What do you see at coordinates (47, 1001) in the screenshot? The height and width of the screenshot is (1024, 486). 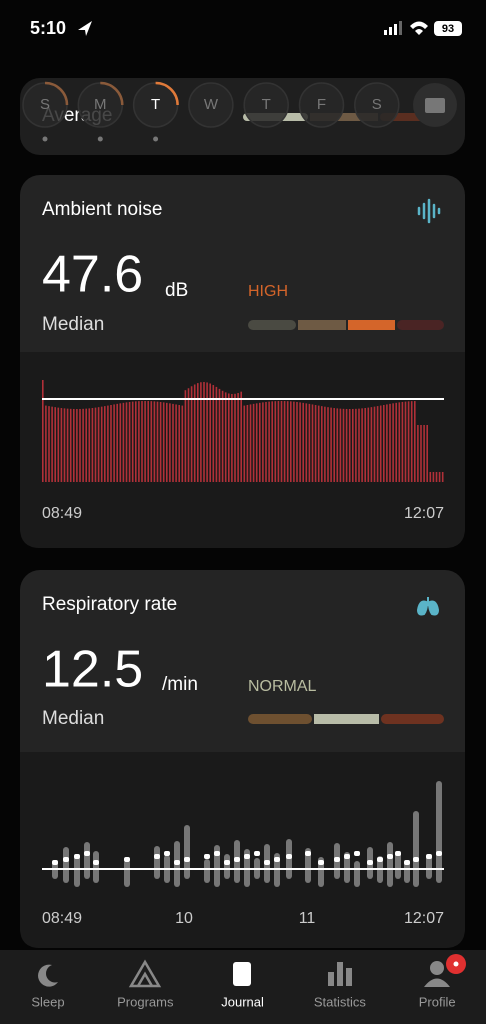 I see `tab-label: Sleep` at bounding box center [47, 1001].